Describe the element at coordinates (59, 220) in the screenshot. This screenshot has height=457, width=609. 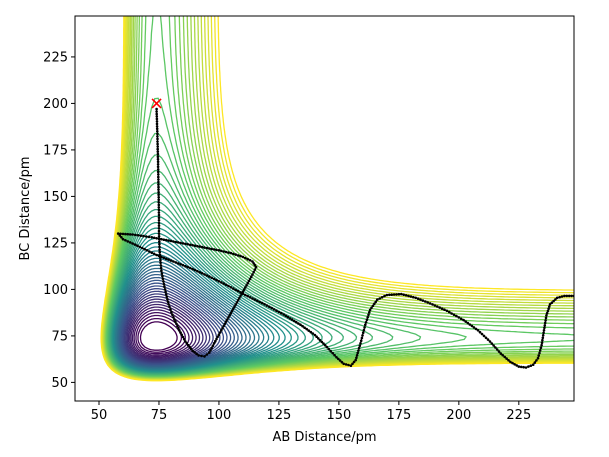
I see `y-axis-ticks: 50 75 100 125 150 175 200 225` at that location.